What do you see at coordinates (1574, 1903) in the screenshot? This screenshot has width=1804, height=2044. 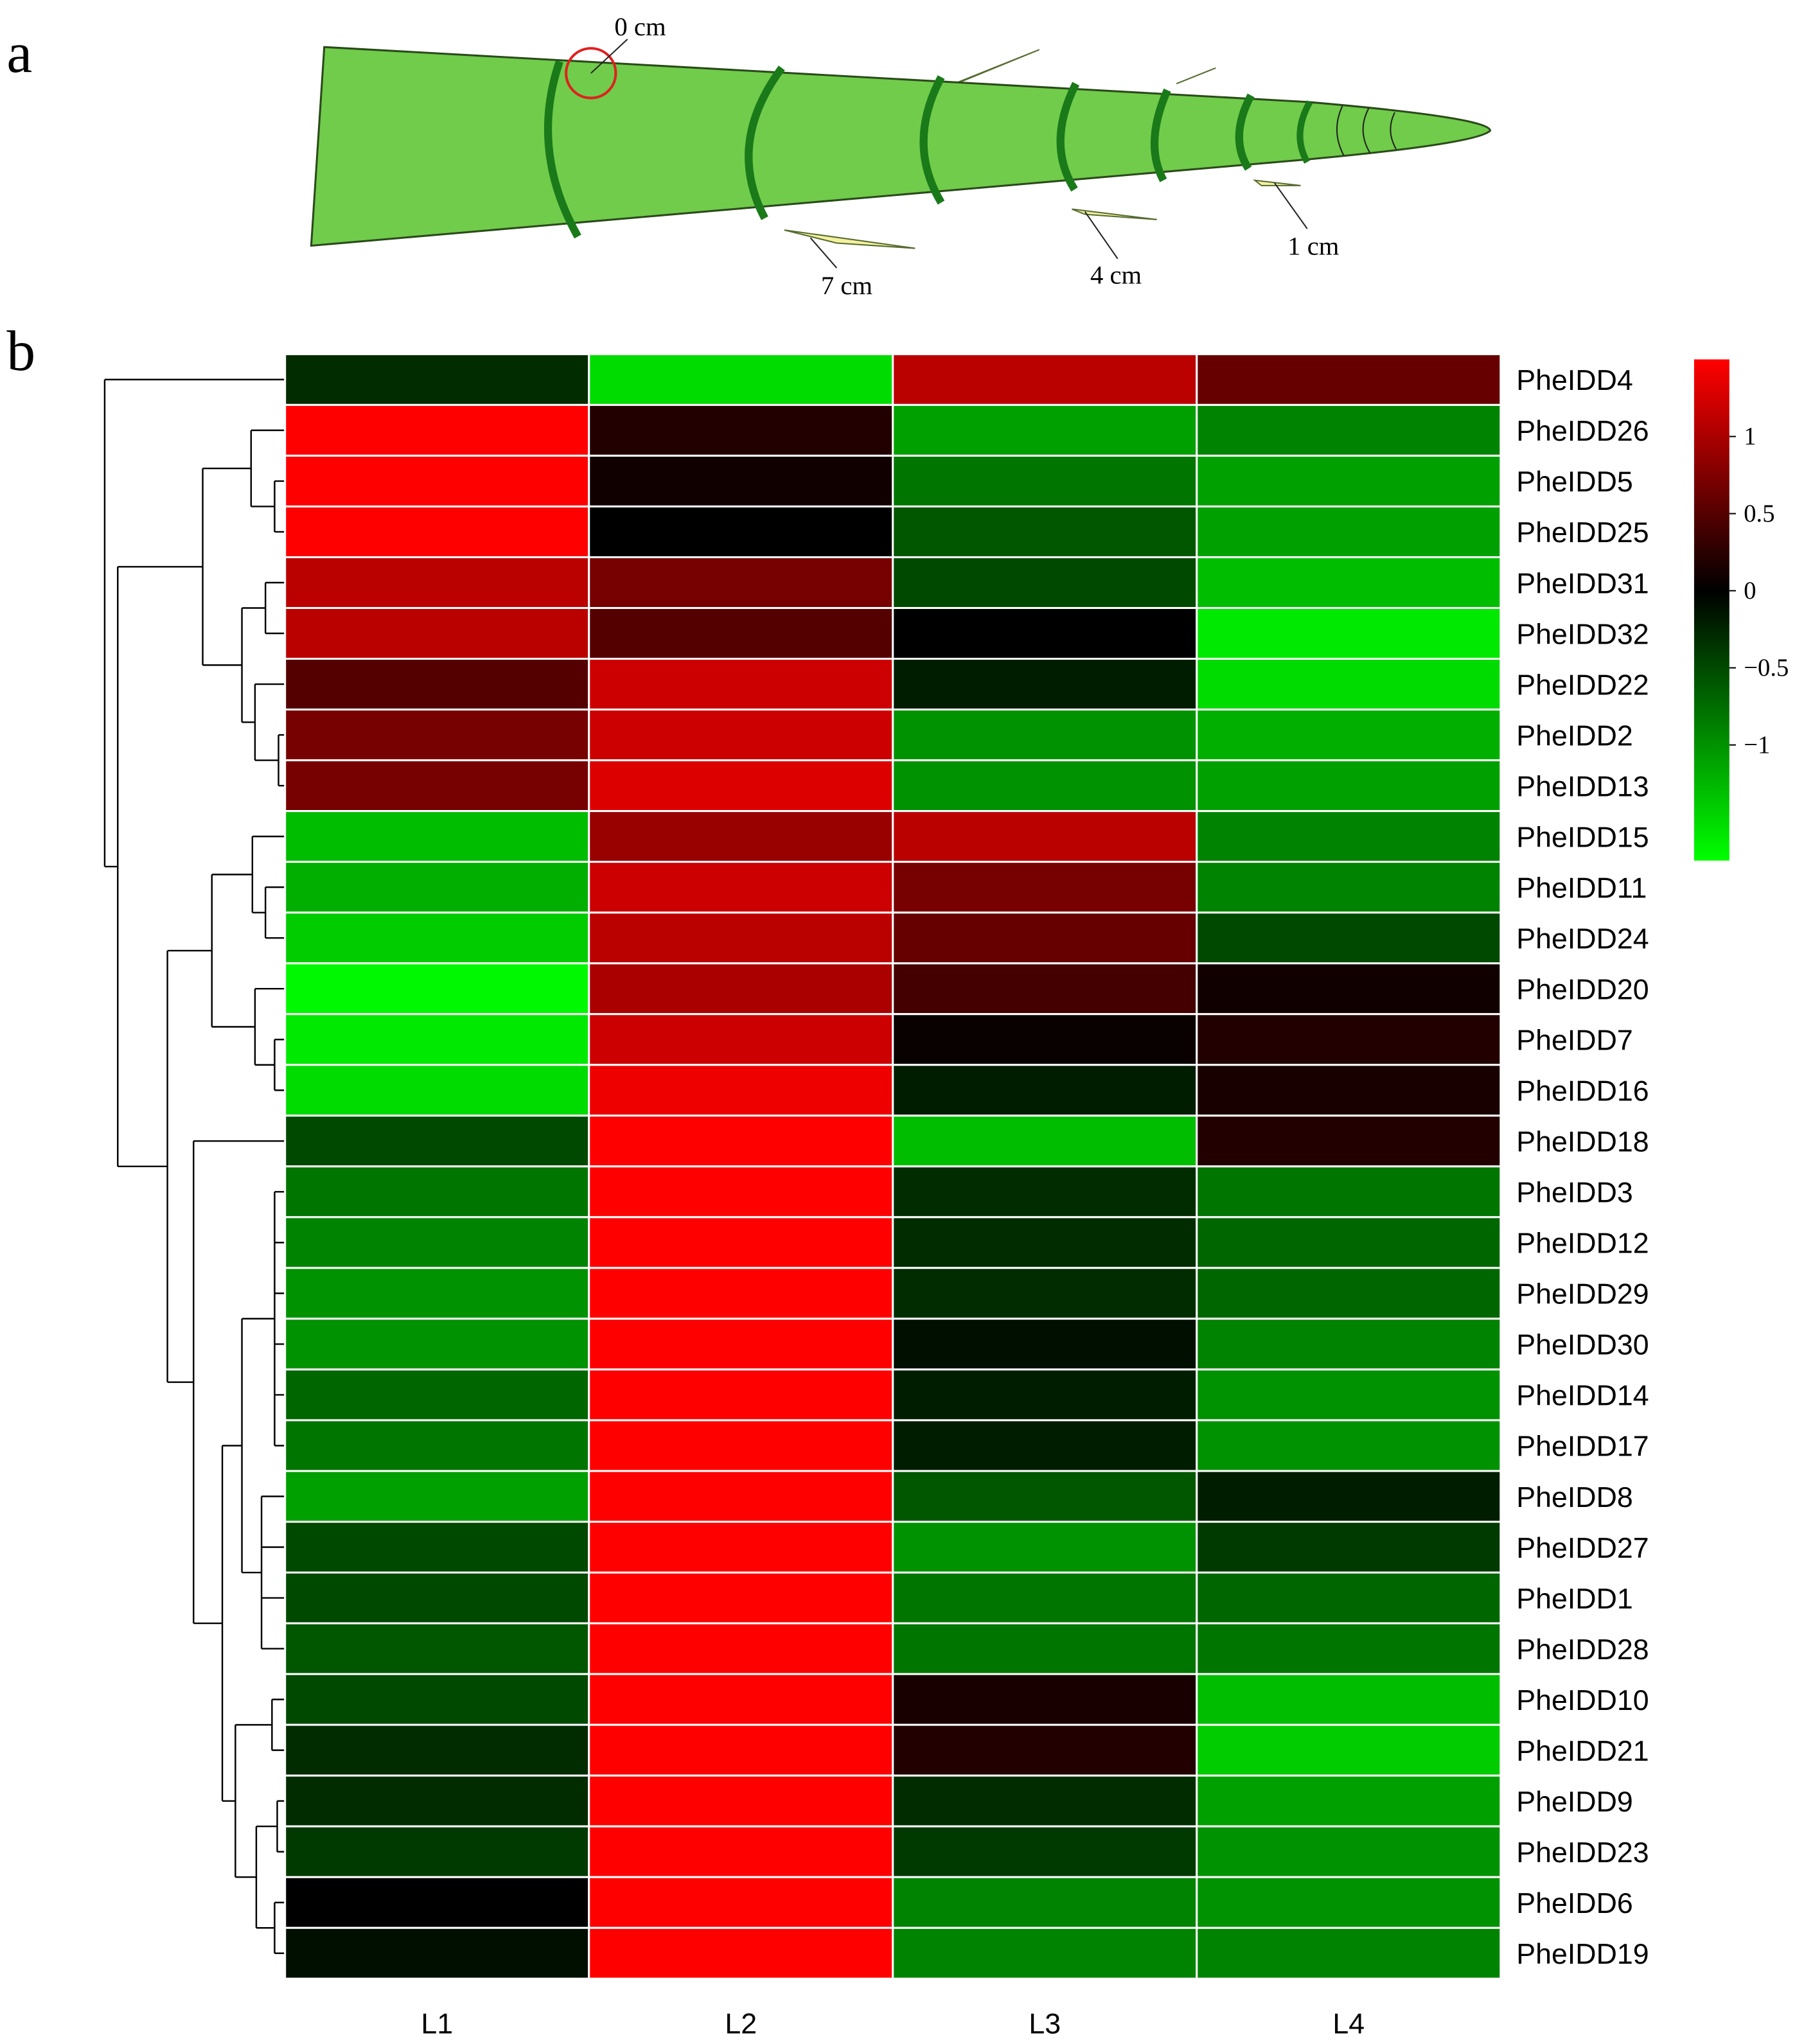 I see `row-label: PheIDD6` at bounding box center [1574, 1903].